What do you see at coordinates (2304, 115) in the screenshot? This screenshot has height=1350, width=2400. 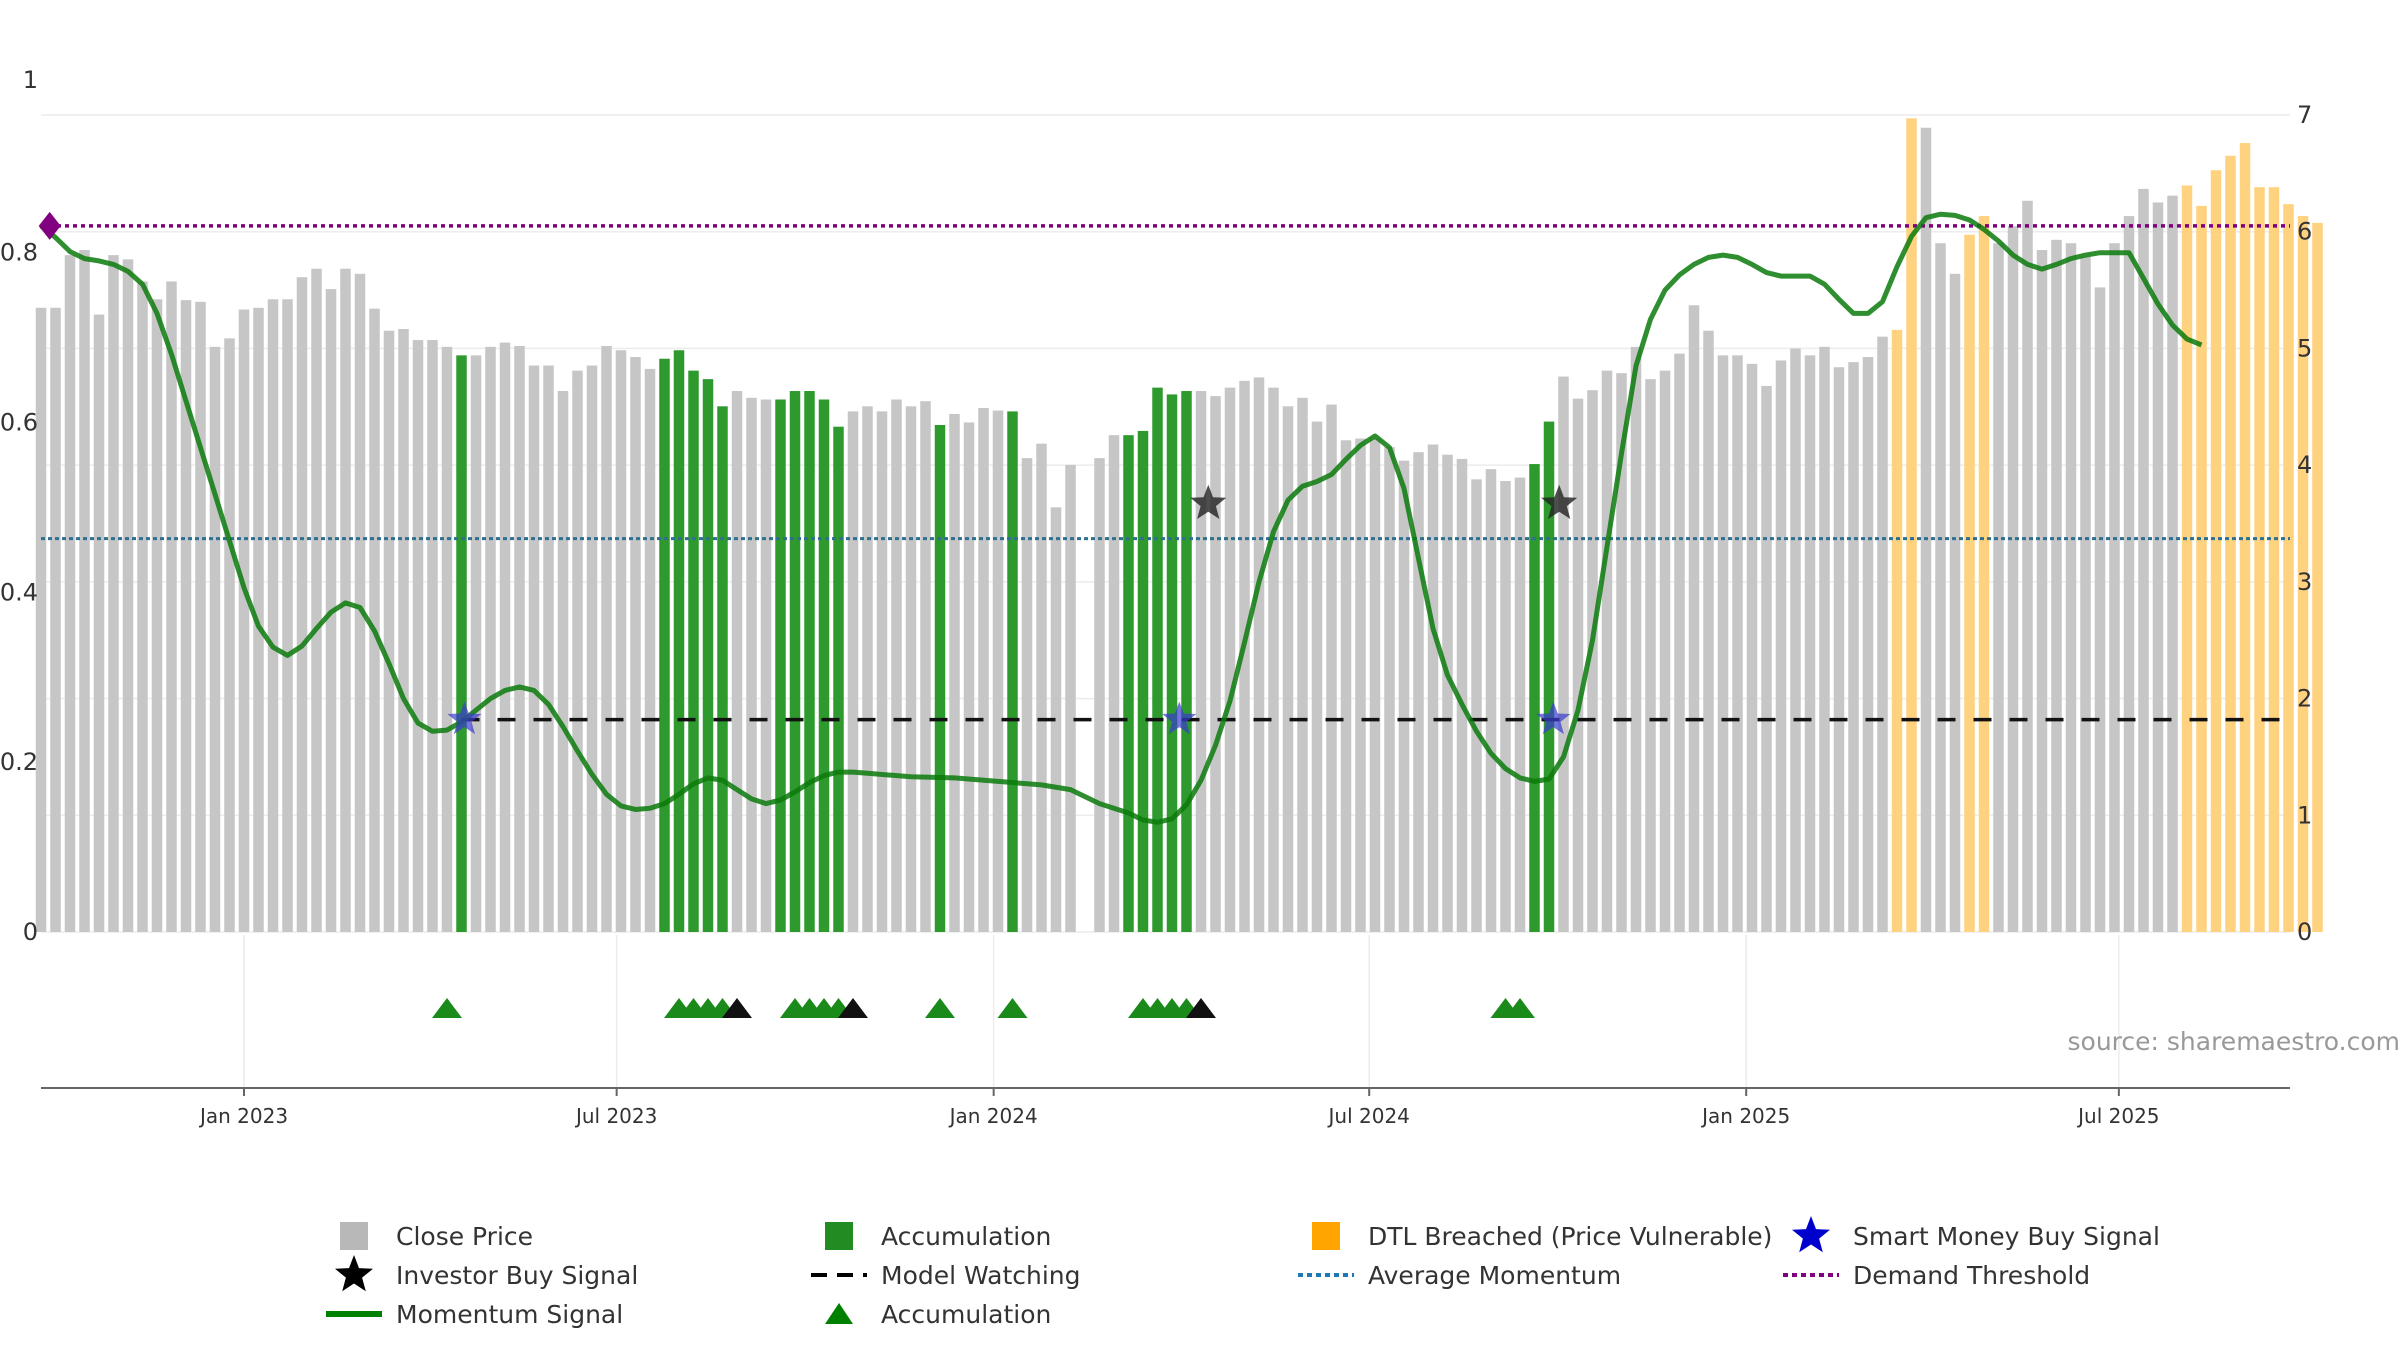 I see `y-right-tick-label: 7` at bounding box center [2304, 115].